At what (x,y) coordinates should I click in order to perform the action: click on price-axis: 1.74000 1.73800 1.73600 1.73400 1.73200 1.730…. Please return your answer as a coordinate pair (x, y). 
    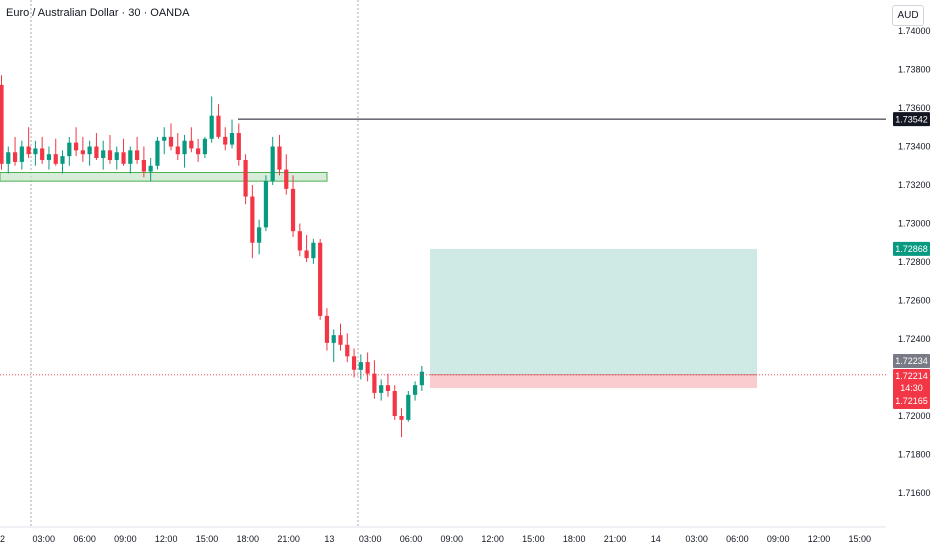
    Looking at the image, I should click on (914, 262).